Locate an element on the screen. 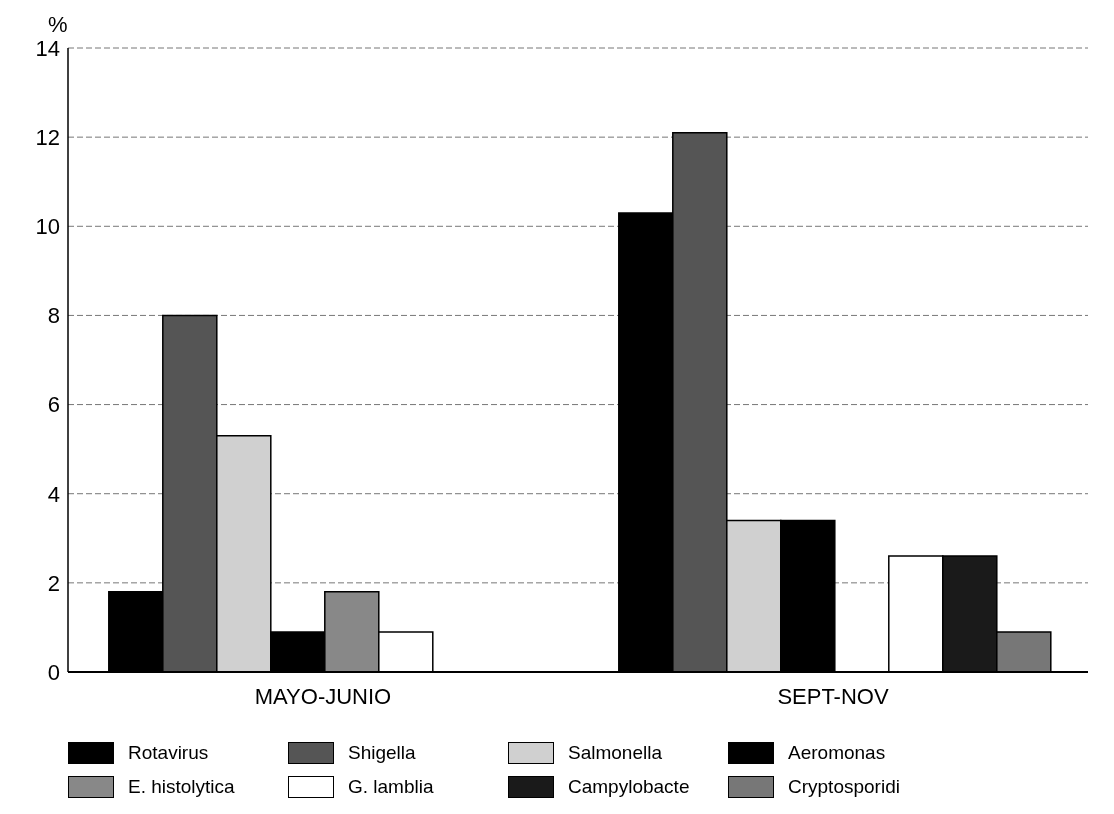  x-tick-label: MAYO-JUNIO is located at coordinates (323, 696).